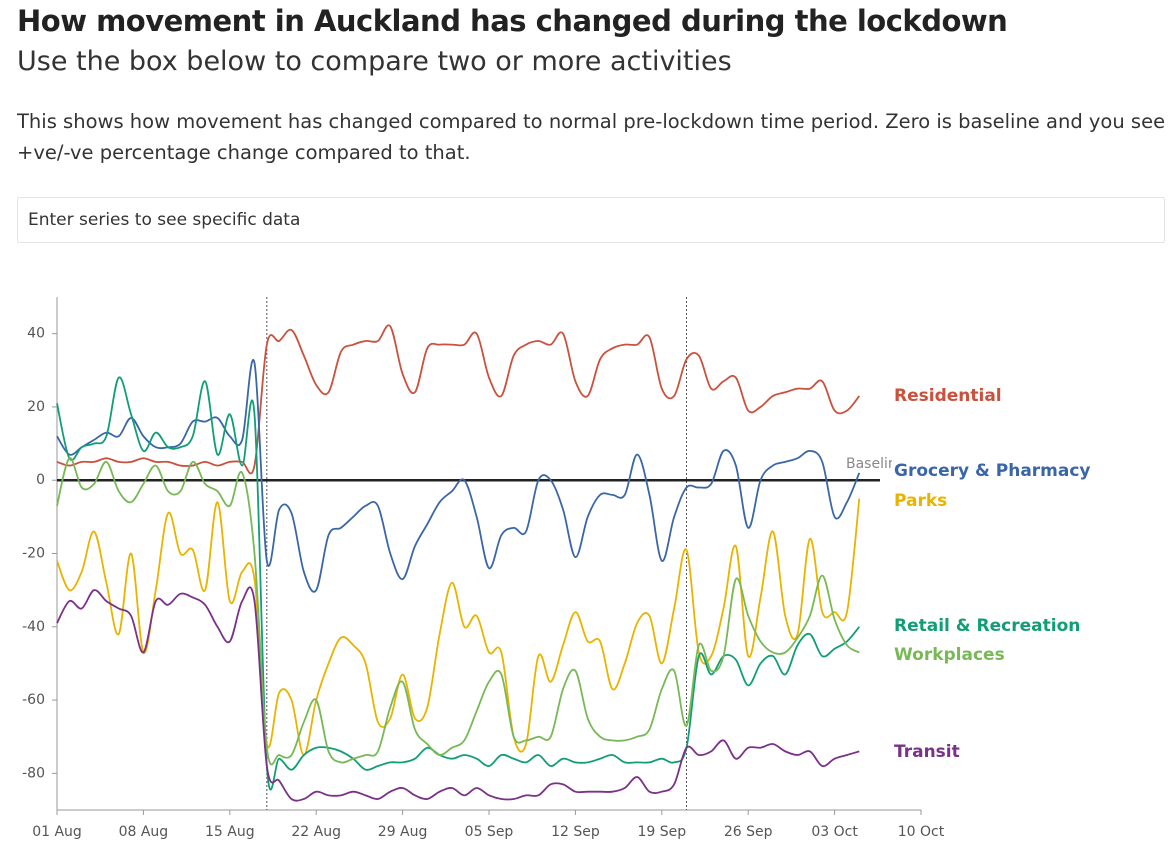 The width and height of the screenshot is (1171, 865). Describe the element at coordinates (575, 832) in the screenshot. I see `x-tick-label: 12 Sep` at that location.